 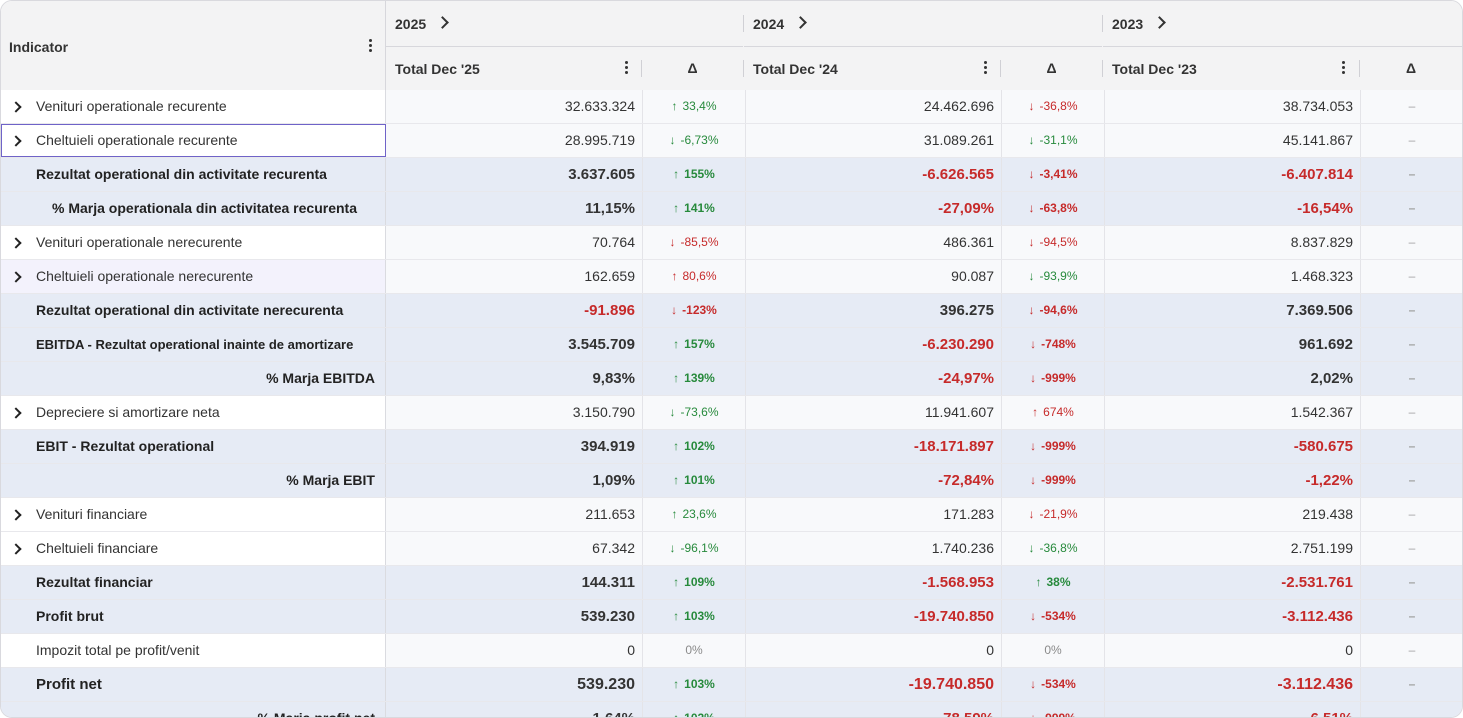 I want to click on value-cell: -19.740.850, so click(x=951, y=684).